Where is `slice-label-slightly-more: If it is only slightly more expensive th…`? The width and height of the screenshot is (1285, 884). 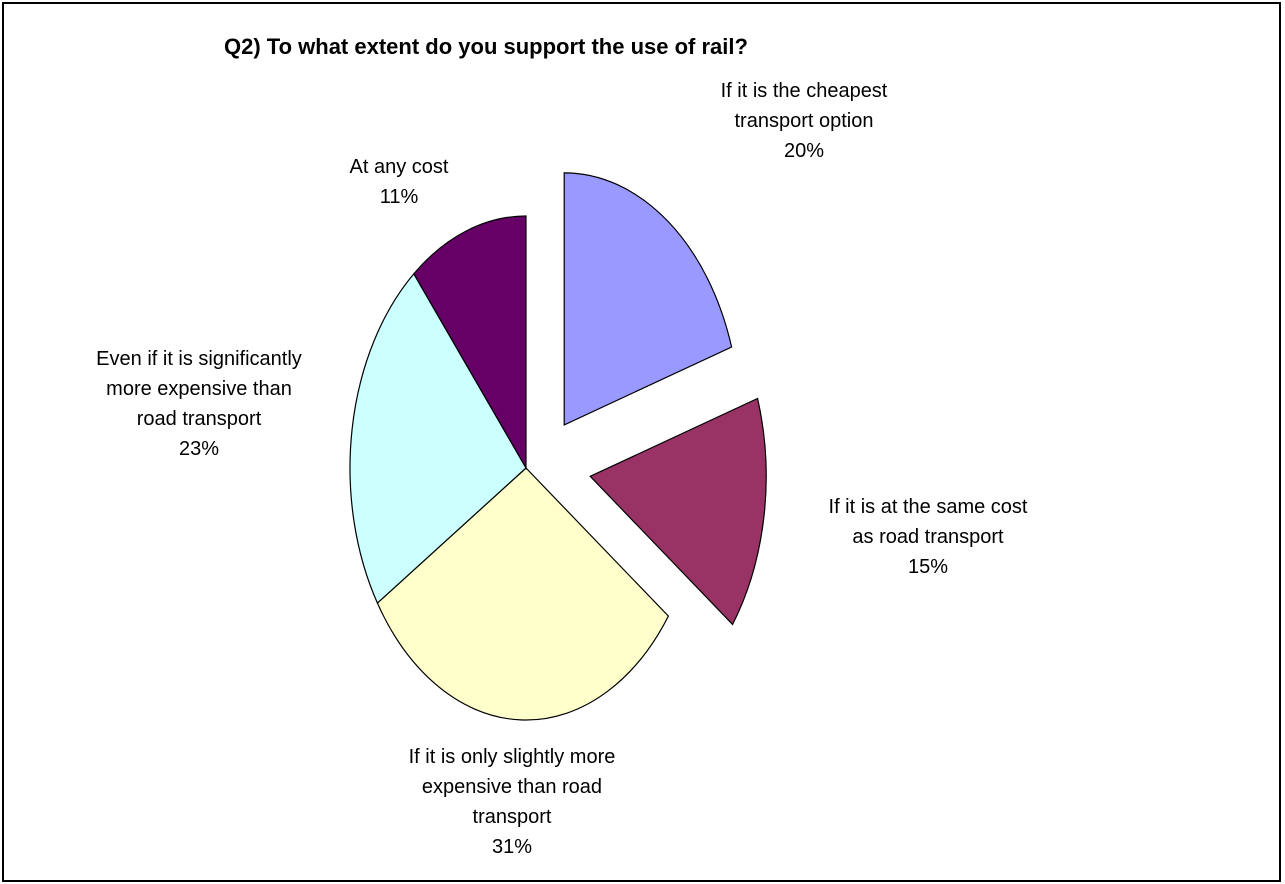 slice-label-slightly-more: If it is only slightly more expensive th… is located at coordinates (512, 802).